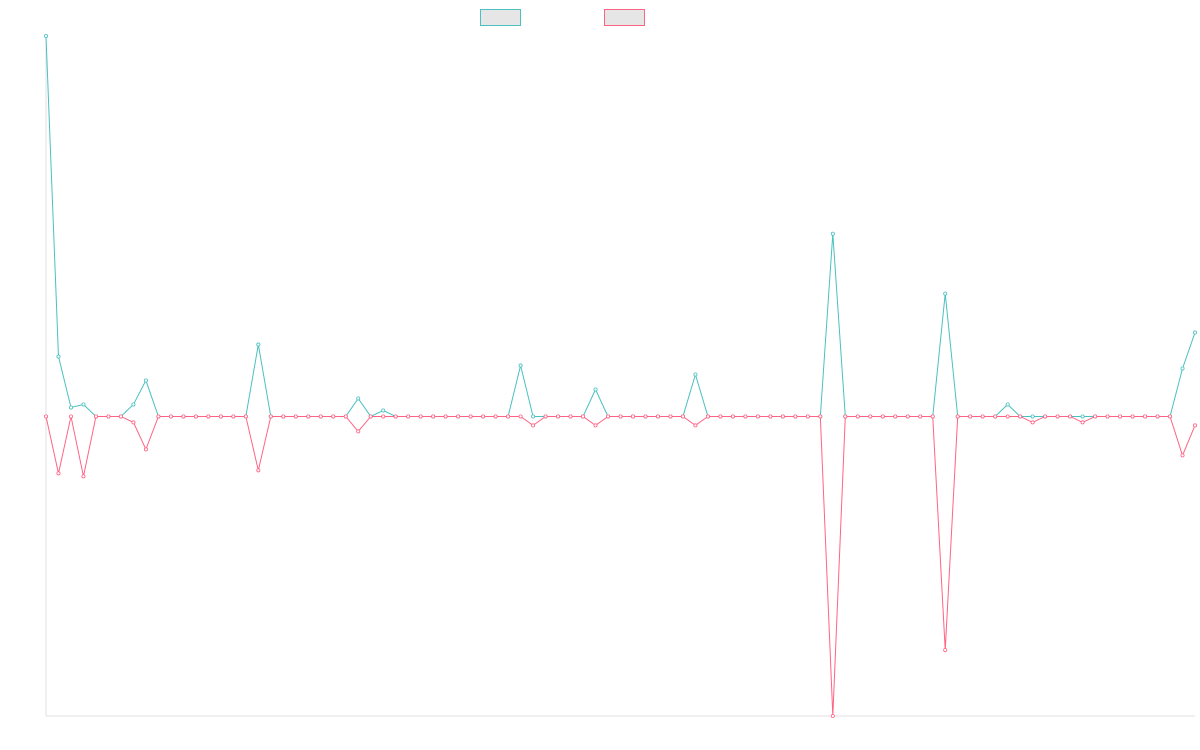 The height and width of the screenshot is (750, 1200). What do you see at coordinates (562, 17) in the screenshot?
I see `legend` at bounding box center [562, 17].